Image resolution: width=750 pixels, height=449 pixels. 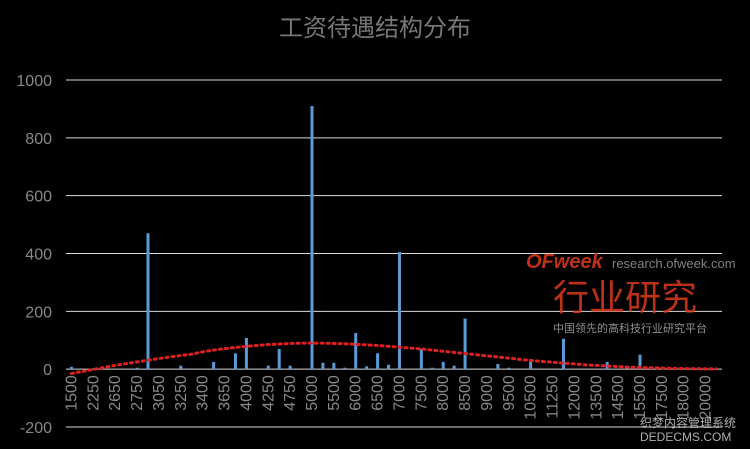 What do you see at coordinates (574, 397) in the screenshot?
I see `x-tick-label: 12000` at bounding box center [574, 397].